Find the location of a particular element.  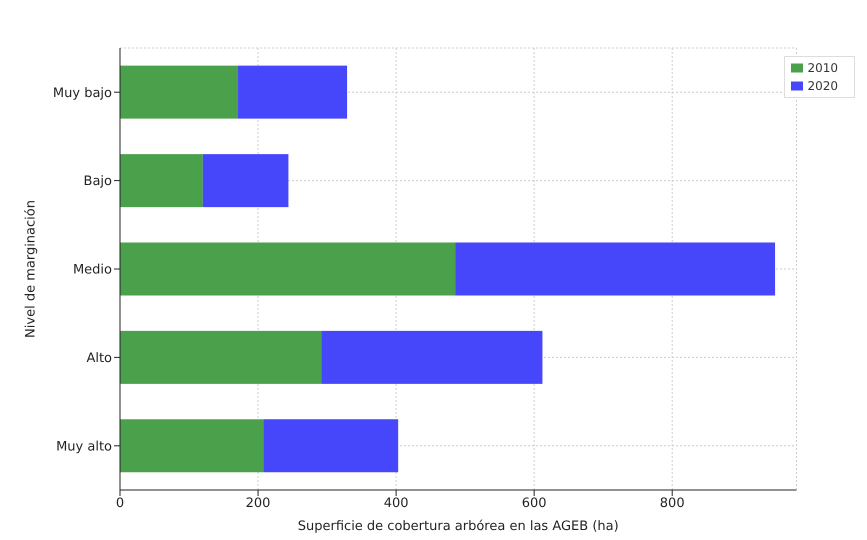

legend-label: 2020 is located at coordinates (822, 86).